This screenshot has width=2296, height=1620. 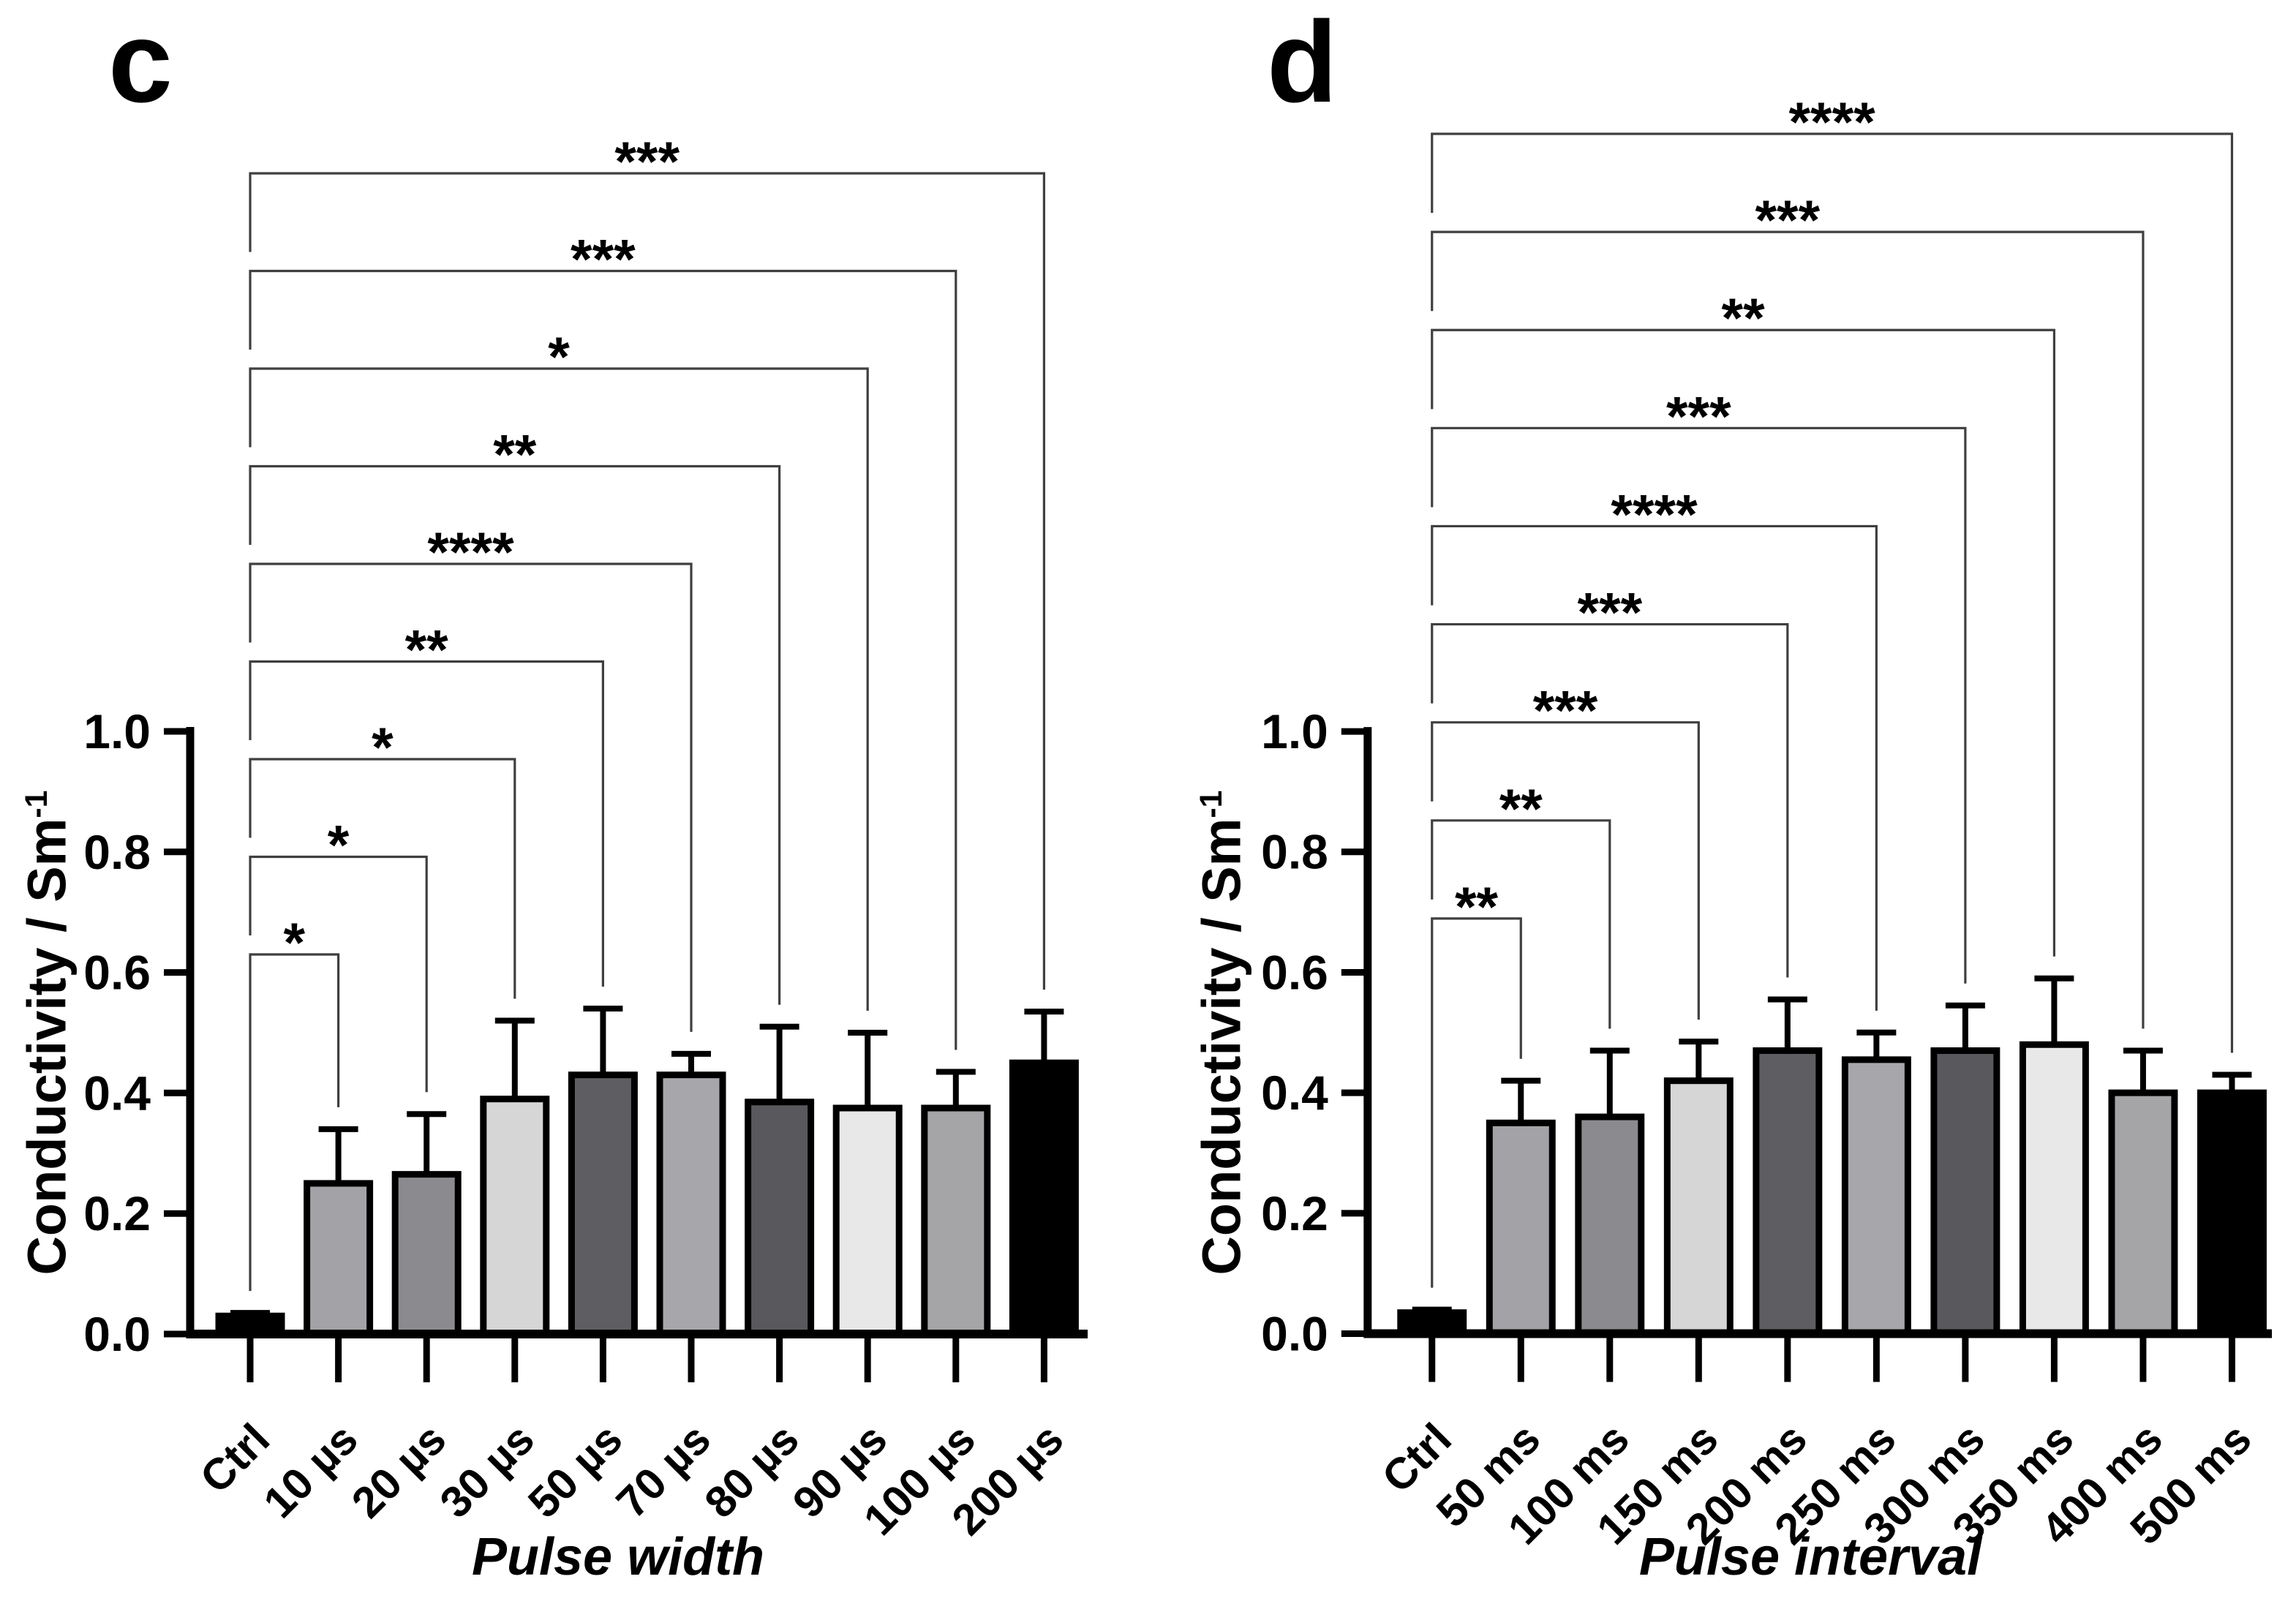 I want to click on panel-d-x-axis-title: Pulse interval, so click(x=1810, y=1557).